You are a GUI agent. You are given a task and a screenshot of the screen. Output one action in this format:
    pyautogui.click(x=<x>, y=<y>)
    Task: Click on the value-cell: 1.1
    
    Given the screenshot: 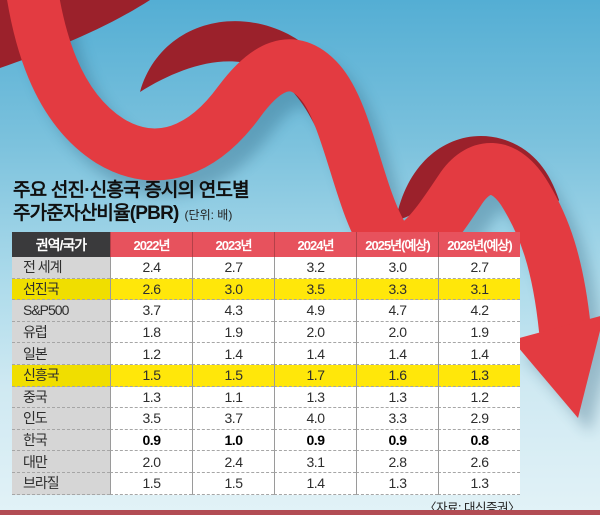 What is the action you would take?
    pyautogui.click(x=233, y=397)
    